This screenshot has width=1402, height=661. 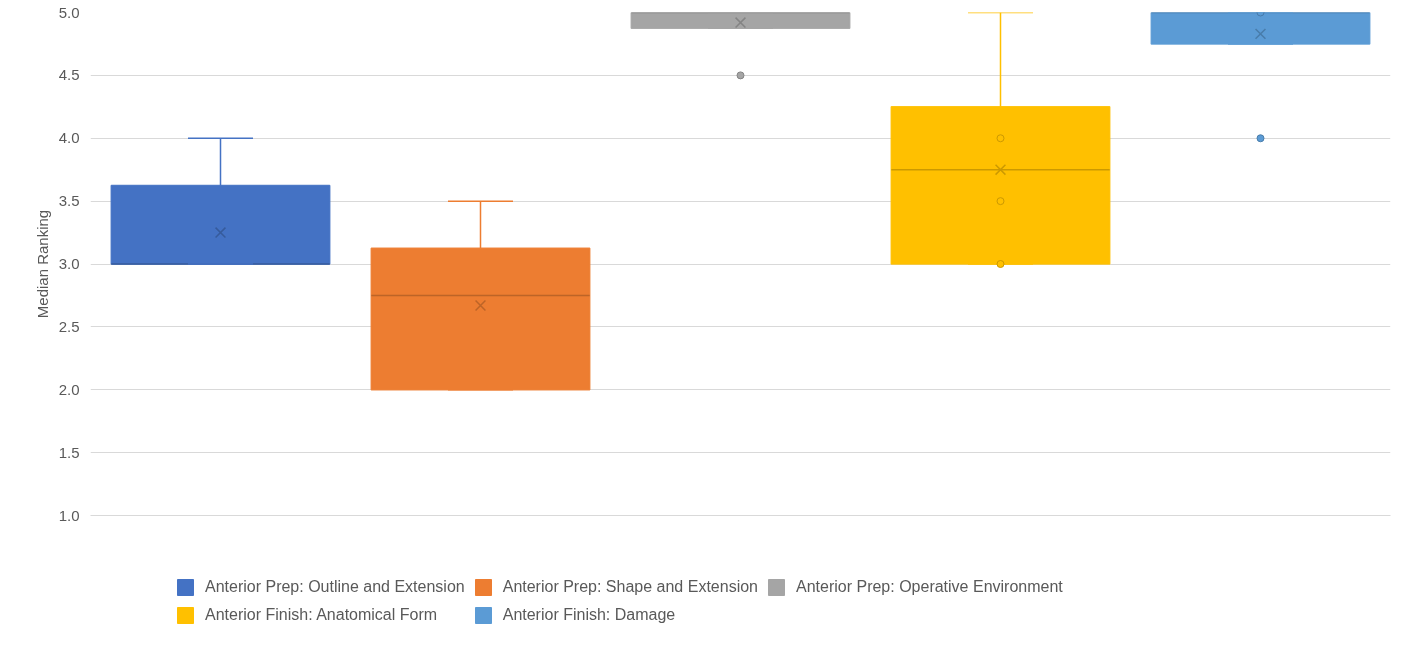 What do you see at coordinates (69, 12) in the screenshot?
I see `y-tick-label: 5.0` at bounding box center [69, 12].